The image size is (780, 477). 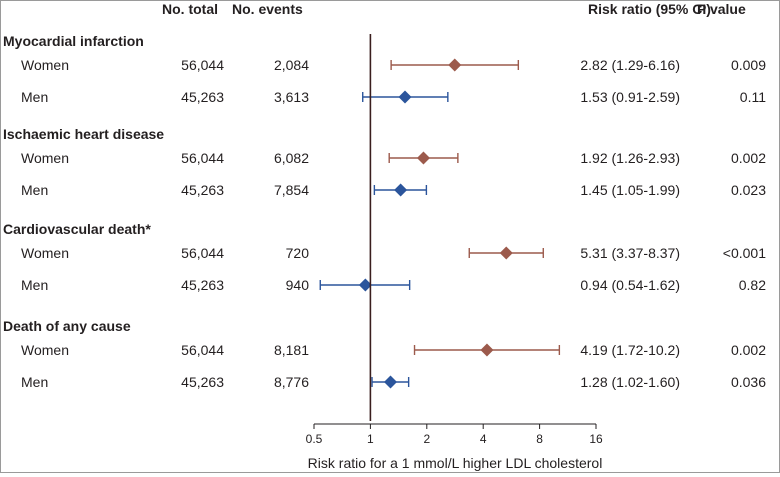 What do you see at coordinates (483, 439) in the screenshot?
I see `axis-tick-label: 4` at bounding box center [483, 439].